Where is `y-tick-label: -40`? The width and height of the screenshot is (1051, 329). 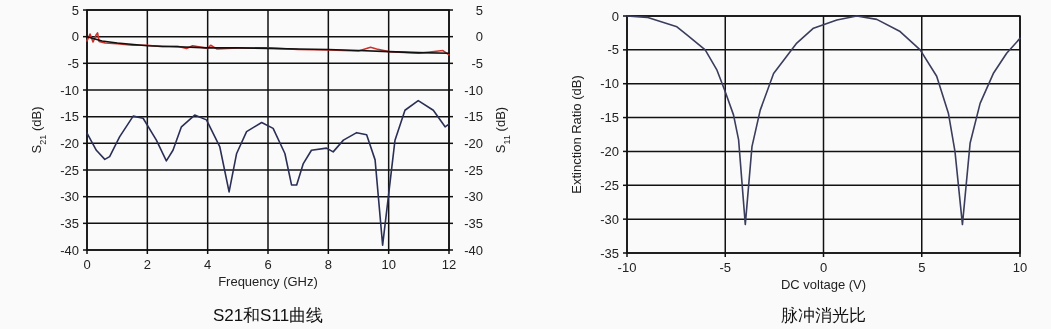 y-tick-label: -40 is located at coordinates (69, 250).